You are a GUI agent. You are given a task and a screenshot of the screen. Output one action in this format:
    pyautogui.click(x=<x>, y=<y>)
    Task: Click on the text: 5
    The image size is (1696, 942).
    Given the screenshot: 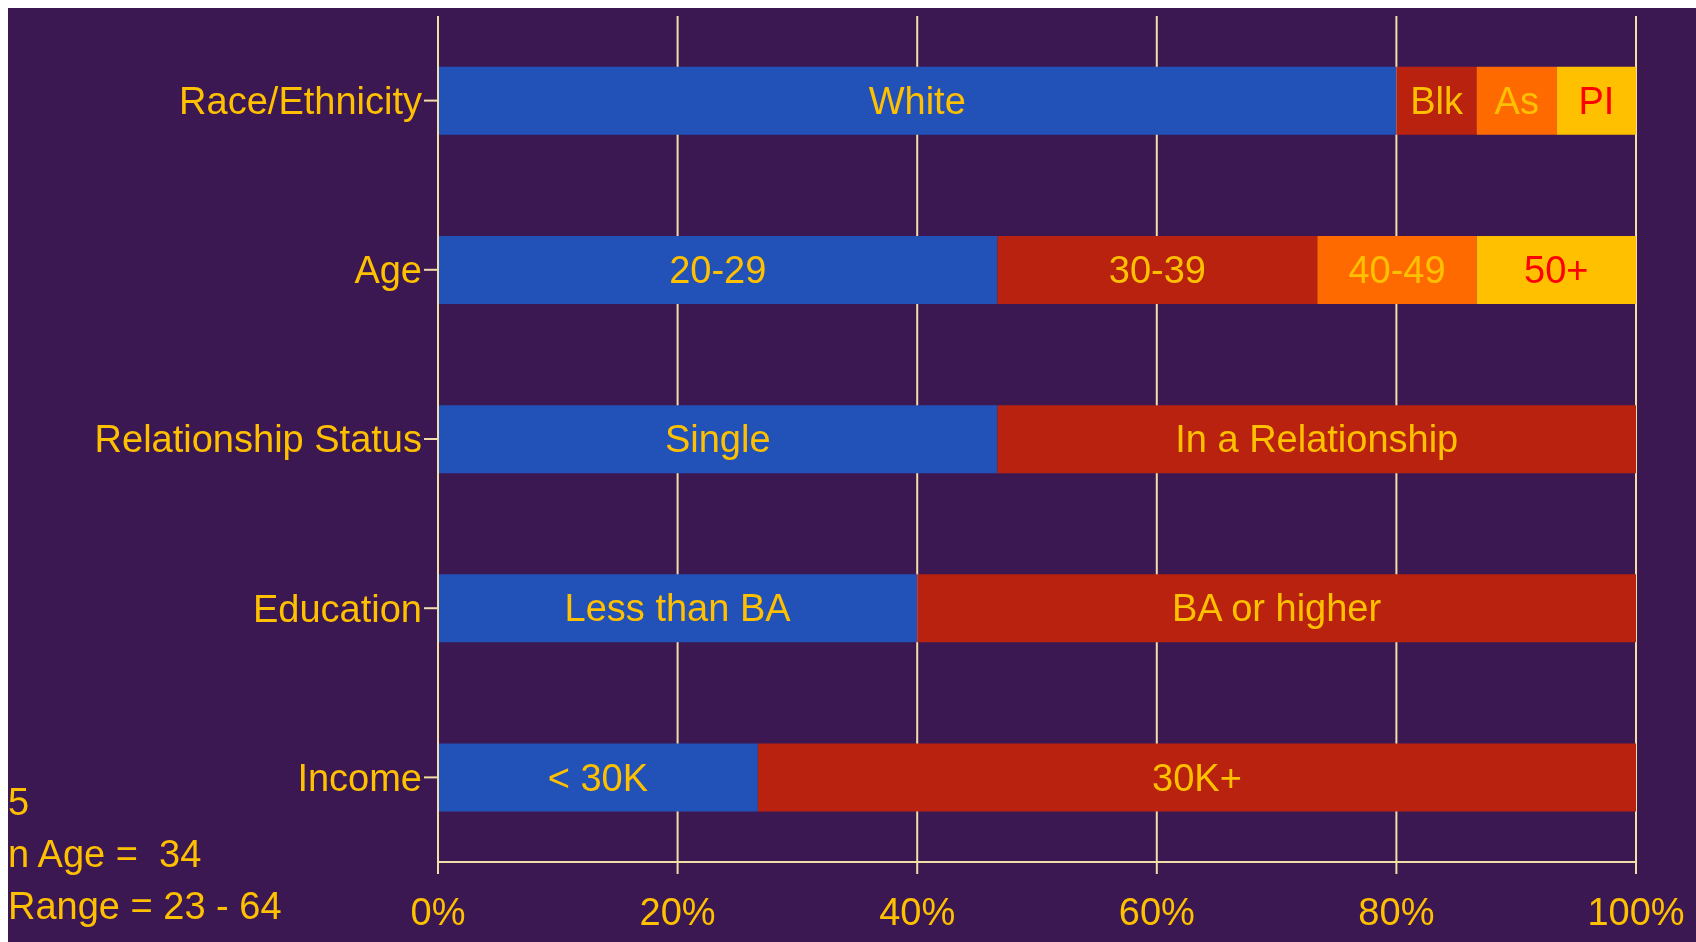 What is the action you would take?
    pyautogui.click(x=19, y=802)
    